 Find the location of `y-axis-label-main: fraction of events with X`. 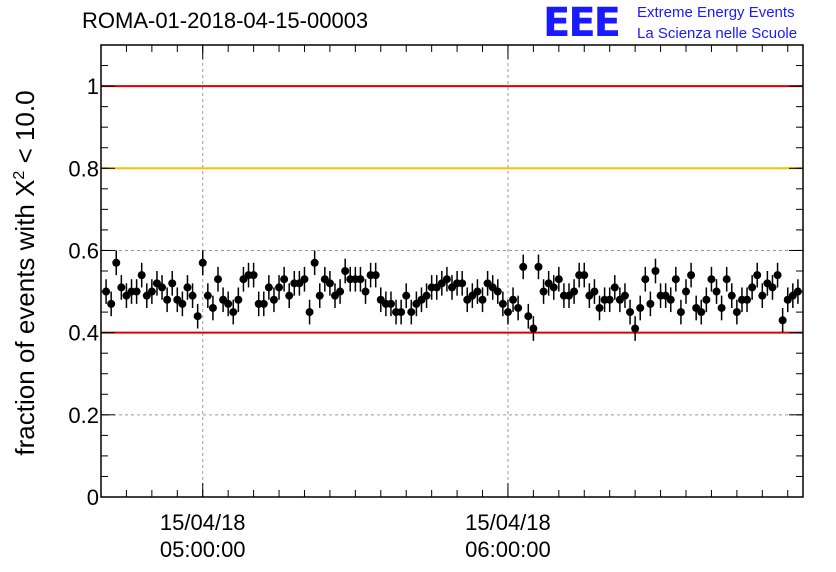

y-axis-label-main: fraction of events with X is located at coordinates (25, 318).